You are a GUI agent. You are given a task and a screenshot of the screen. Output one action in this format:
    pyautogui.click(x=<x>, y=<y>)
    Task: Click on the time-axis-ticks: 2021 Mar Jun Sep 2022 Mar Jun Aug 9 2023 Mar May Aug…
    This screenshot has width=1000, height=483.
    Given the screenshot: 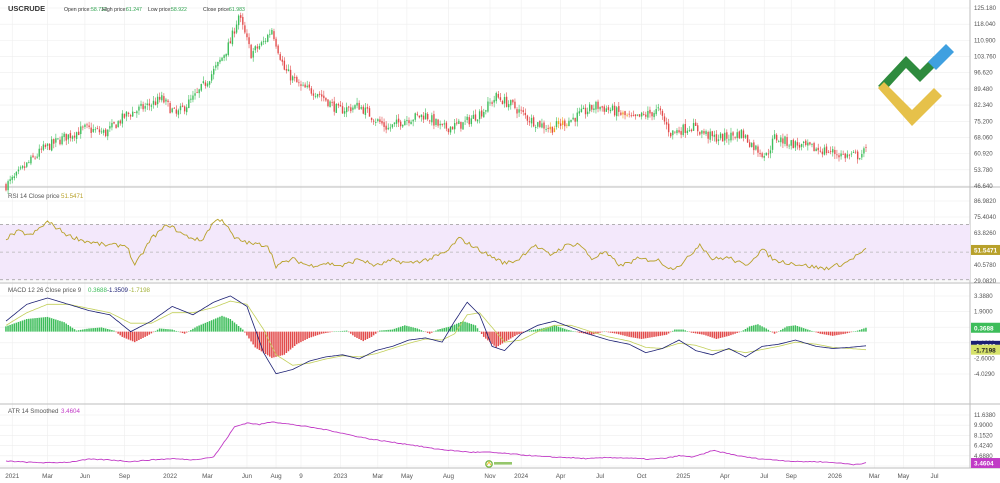 What is the action you would take?
    pyautogui.click(x=471, y=476)
    